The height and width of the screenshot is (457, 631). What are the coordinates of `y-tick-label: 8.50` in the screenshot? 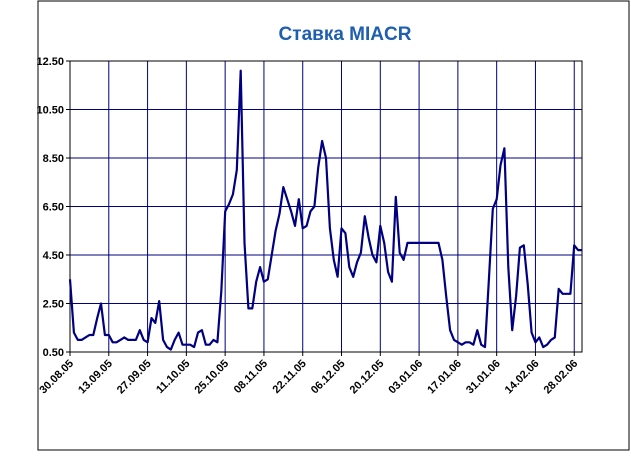 It's located at (53, 159).